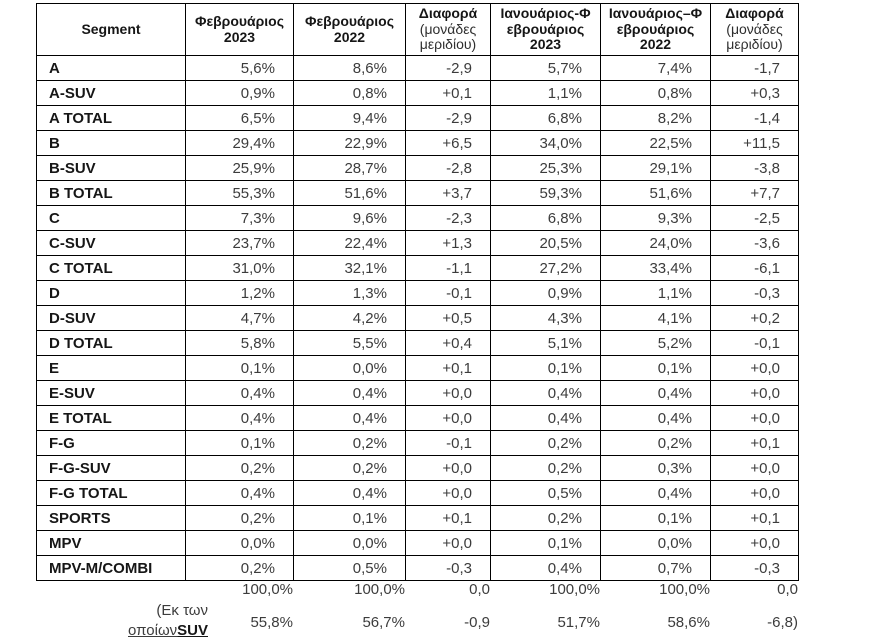 Image resolution: width=895 pixels, height=639 pixels. I want to click on segment-label: C, so click(111, 218).